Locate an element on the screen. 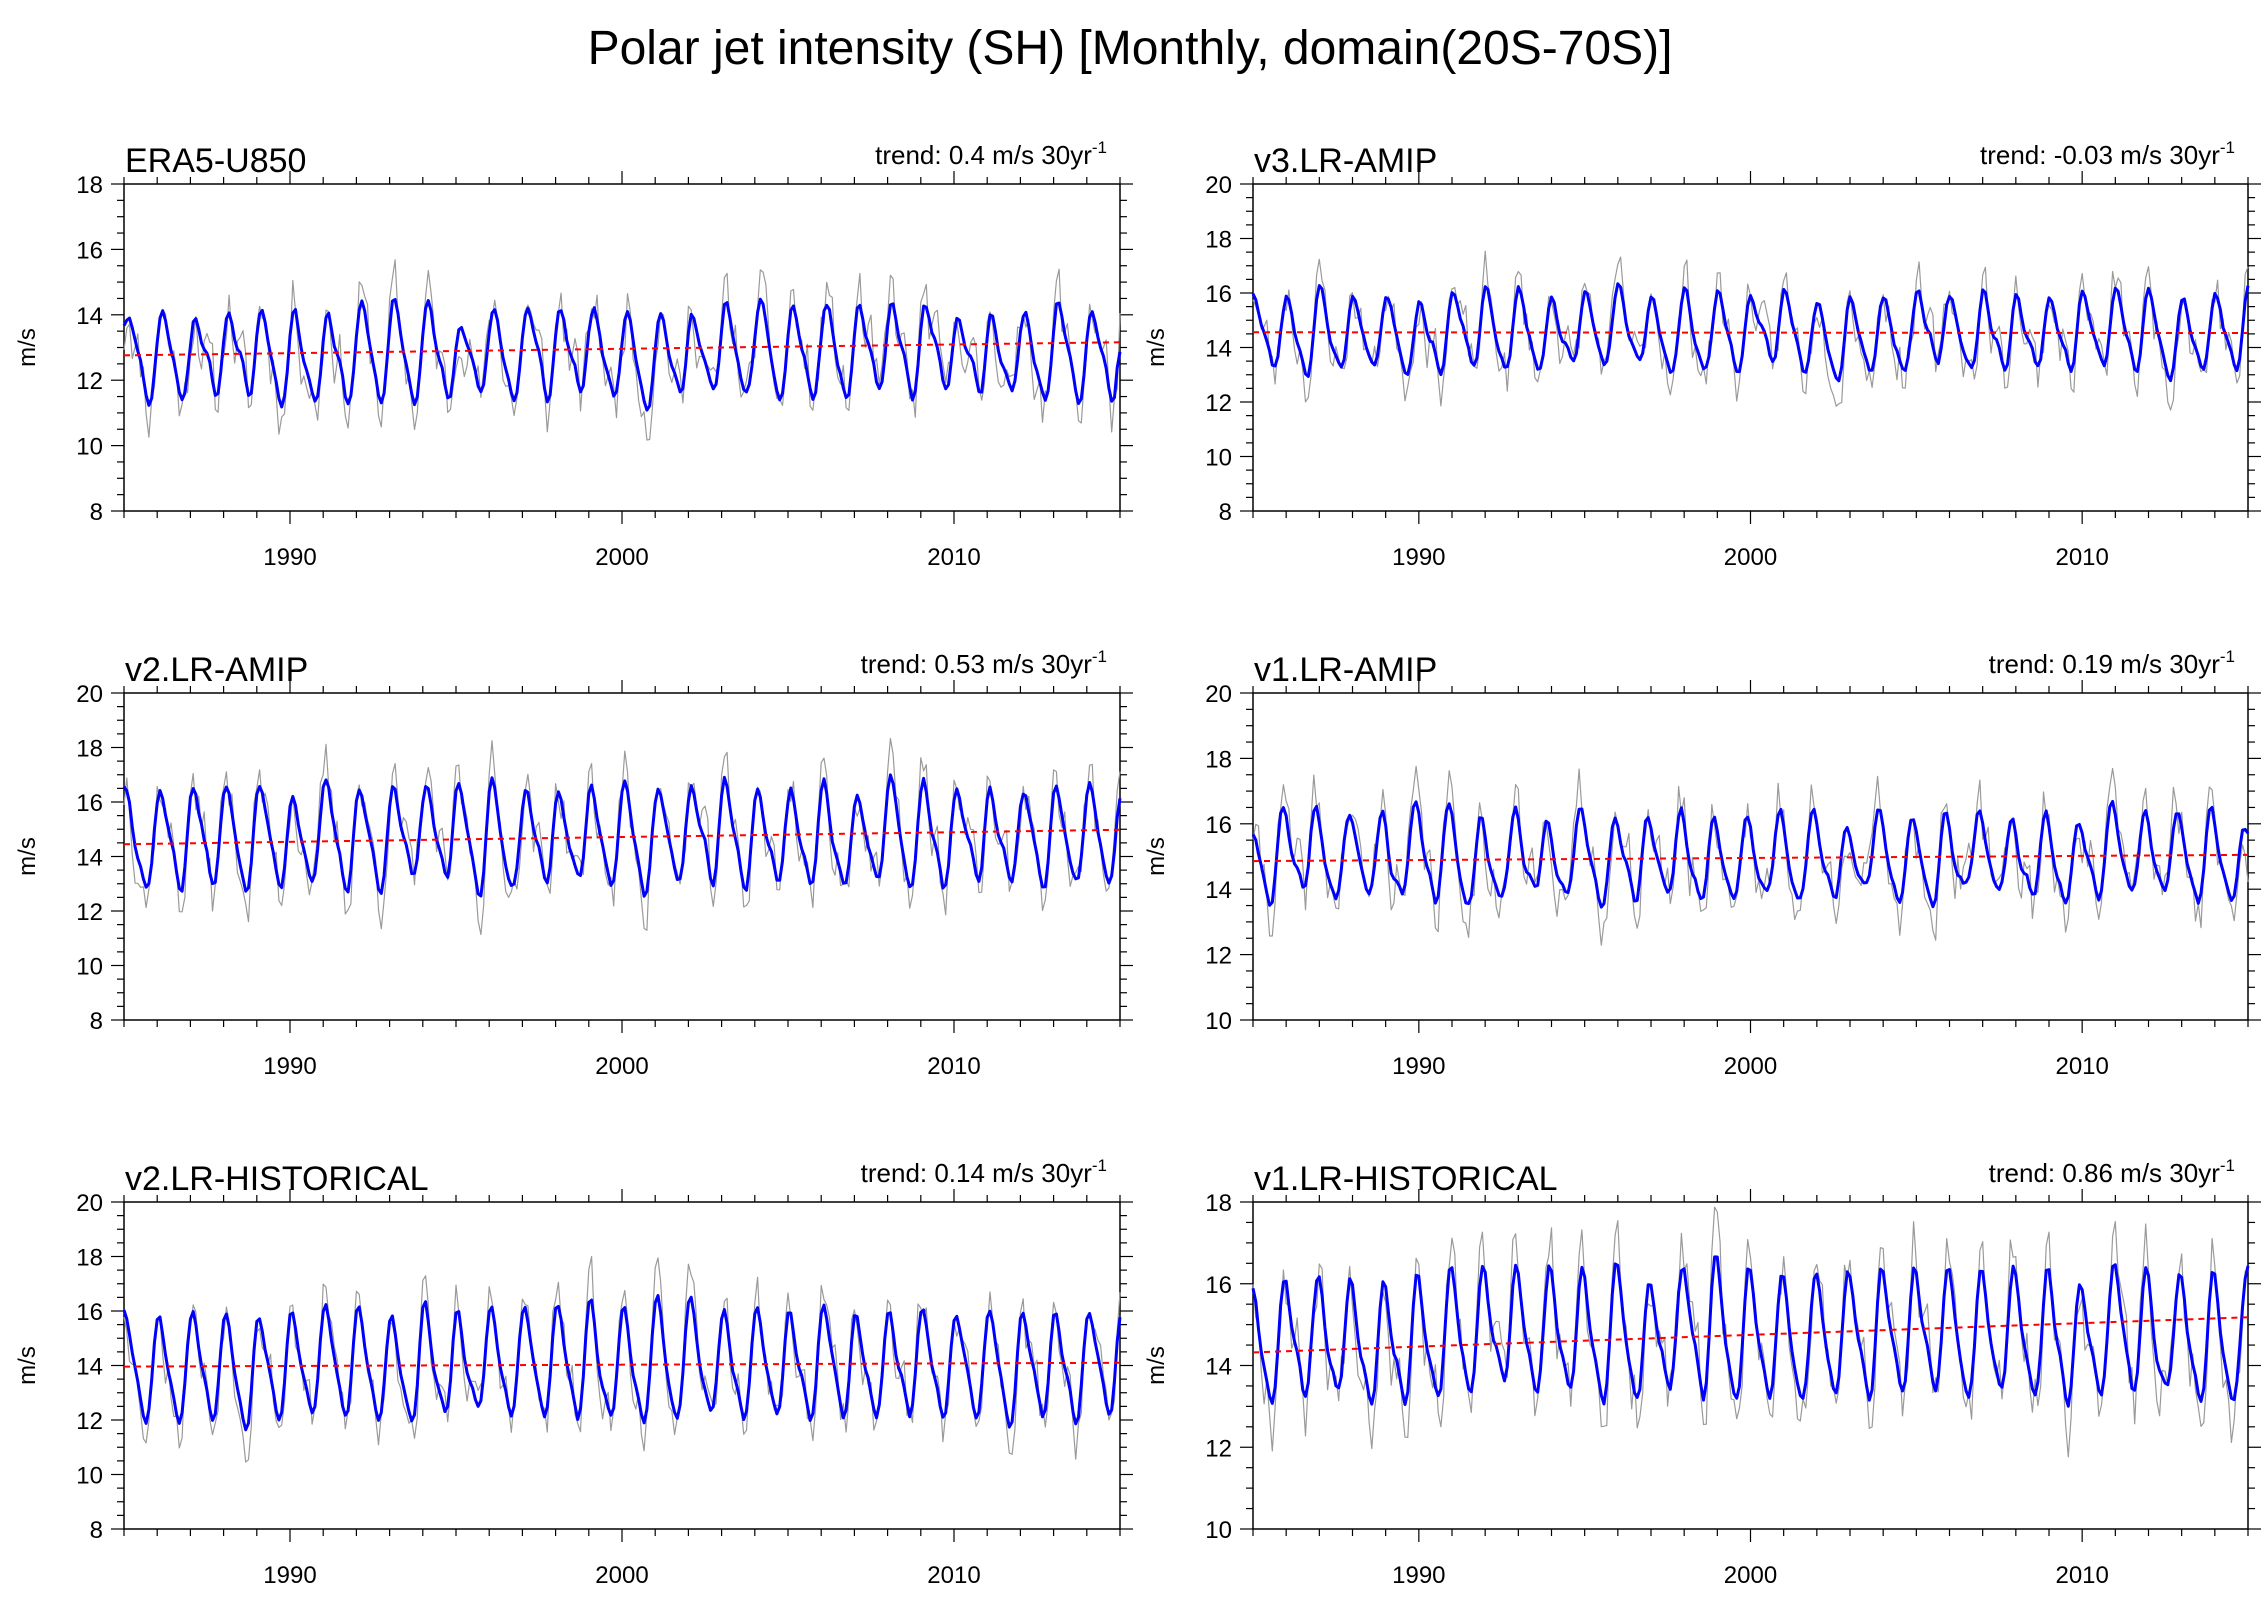  trend-text: trend: 0.4 m/s 30yr is located at coordinates (983, 155).